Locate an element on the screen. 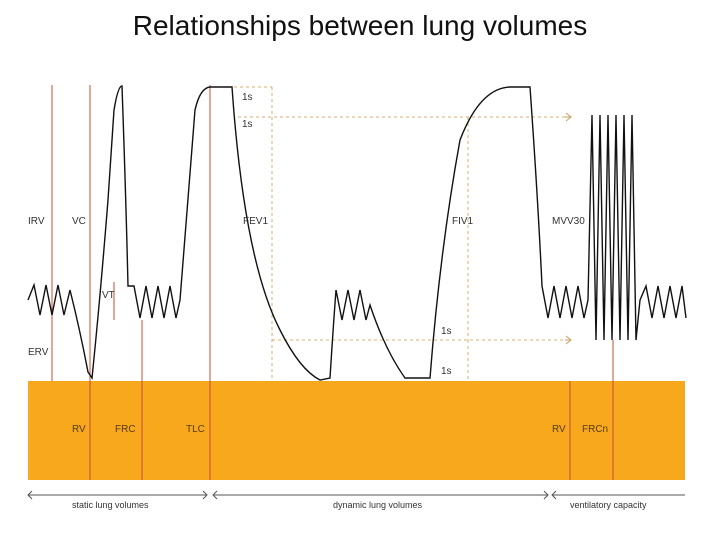 This screenshot has width=720, height=540. mvv-trace is located at coordinates (614, 227).